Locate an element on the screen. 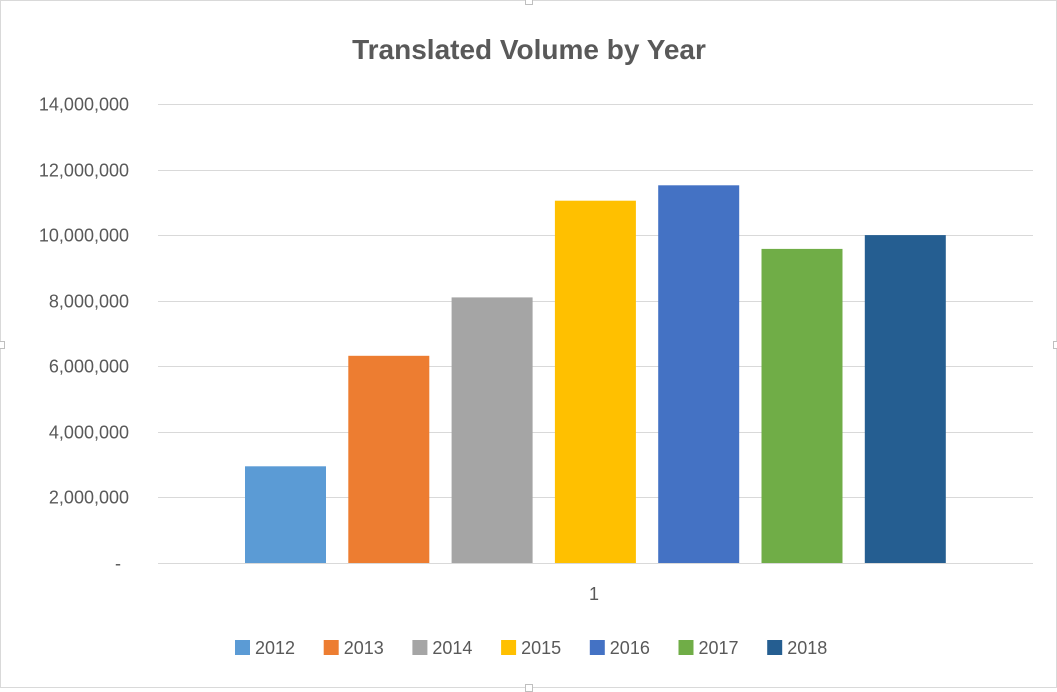 The height and width of the screenshot is (692, 1057). legend-swatch-2018 is located at coordinates (775, 647).